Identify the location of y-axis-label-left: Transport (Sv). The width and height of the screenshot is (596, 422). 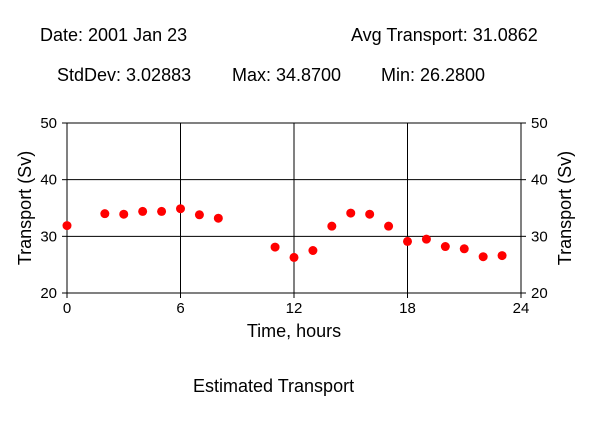
(25, 208).